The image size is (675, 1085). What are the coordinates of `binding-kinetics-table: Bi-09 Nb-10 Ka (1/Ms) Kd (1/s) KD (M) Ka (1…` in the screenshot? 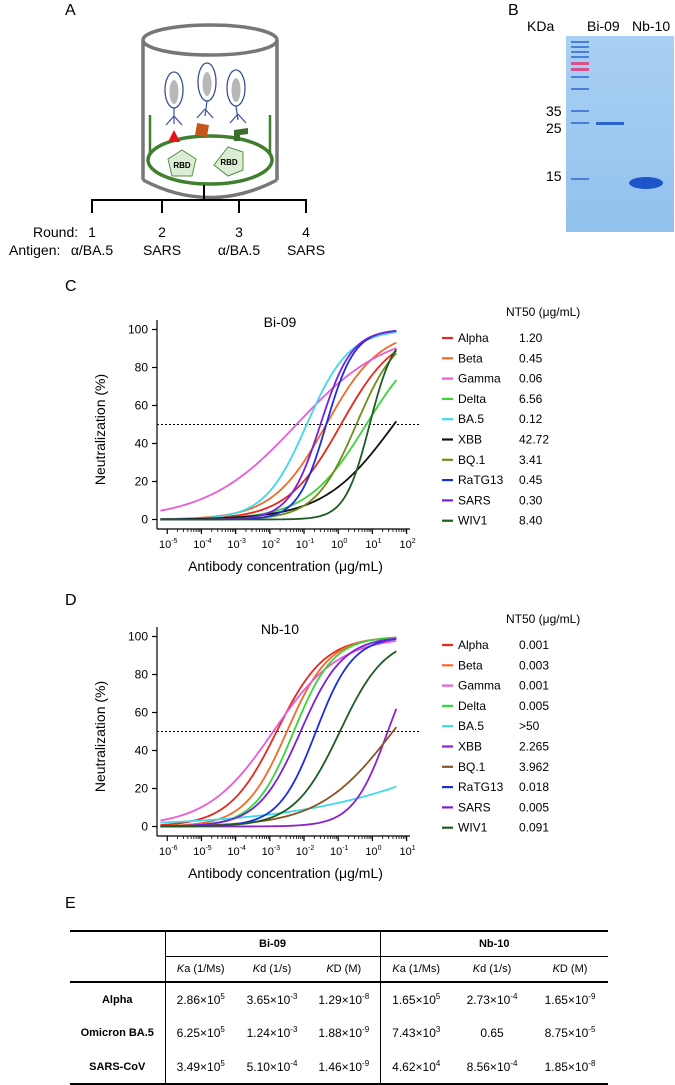 It's located at (339, 1007).